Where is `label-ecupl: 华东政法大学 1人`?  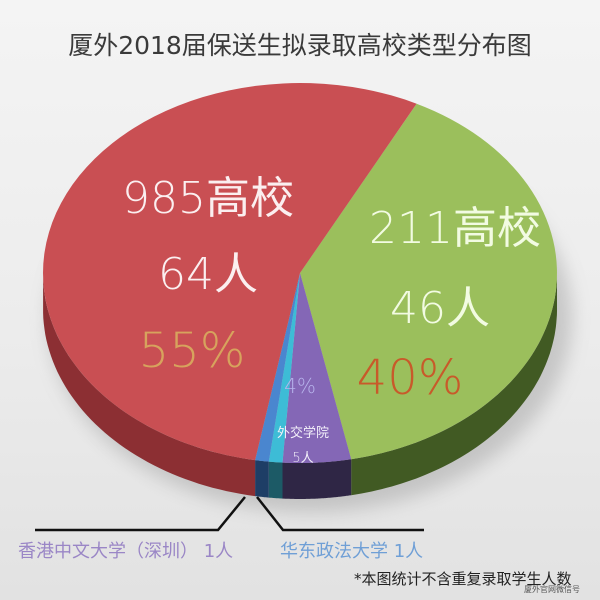 label-ecupl: 华东政法大学 1人 is located at coordinates (352, 551).